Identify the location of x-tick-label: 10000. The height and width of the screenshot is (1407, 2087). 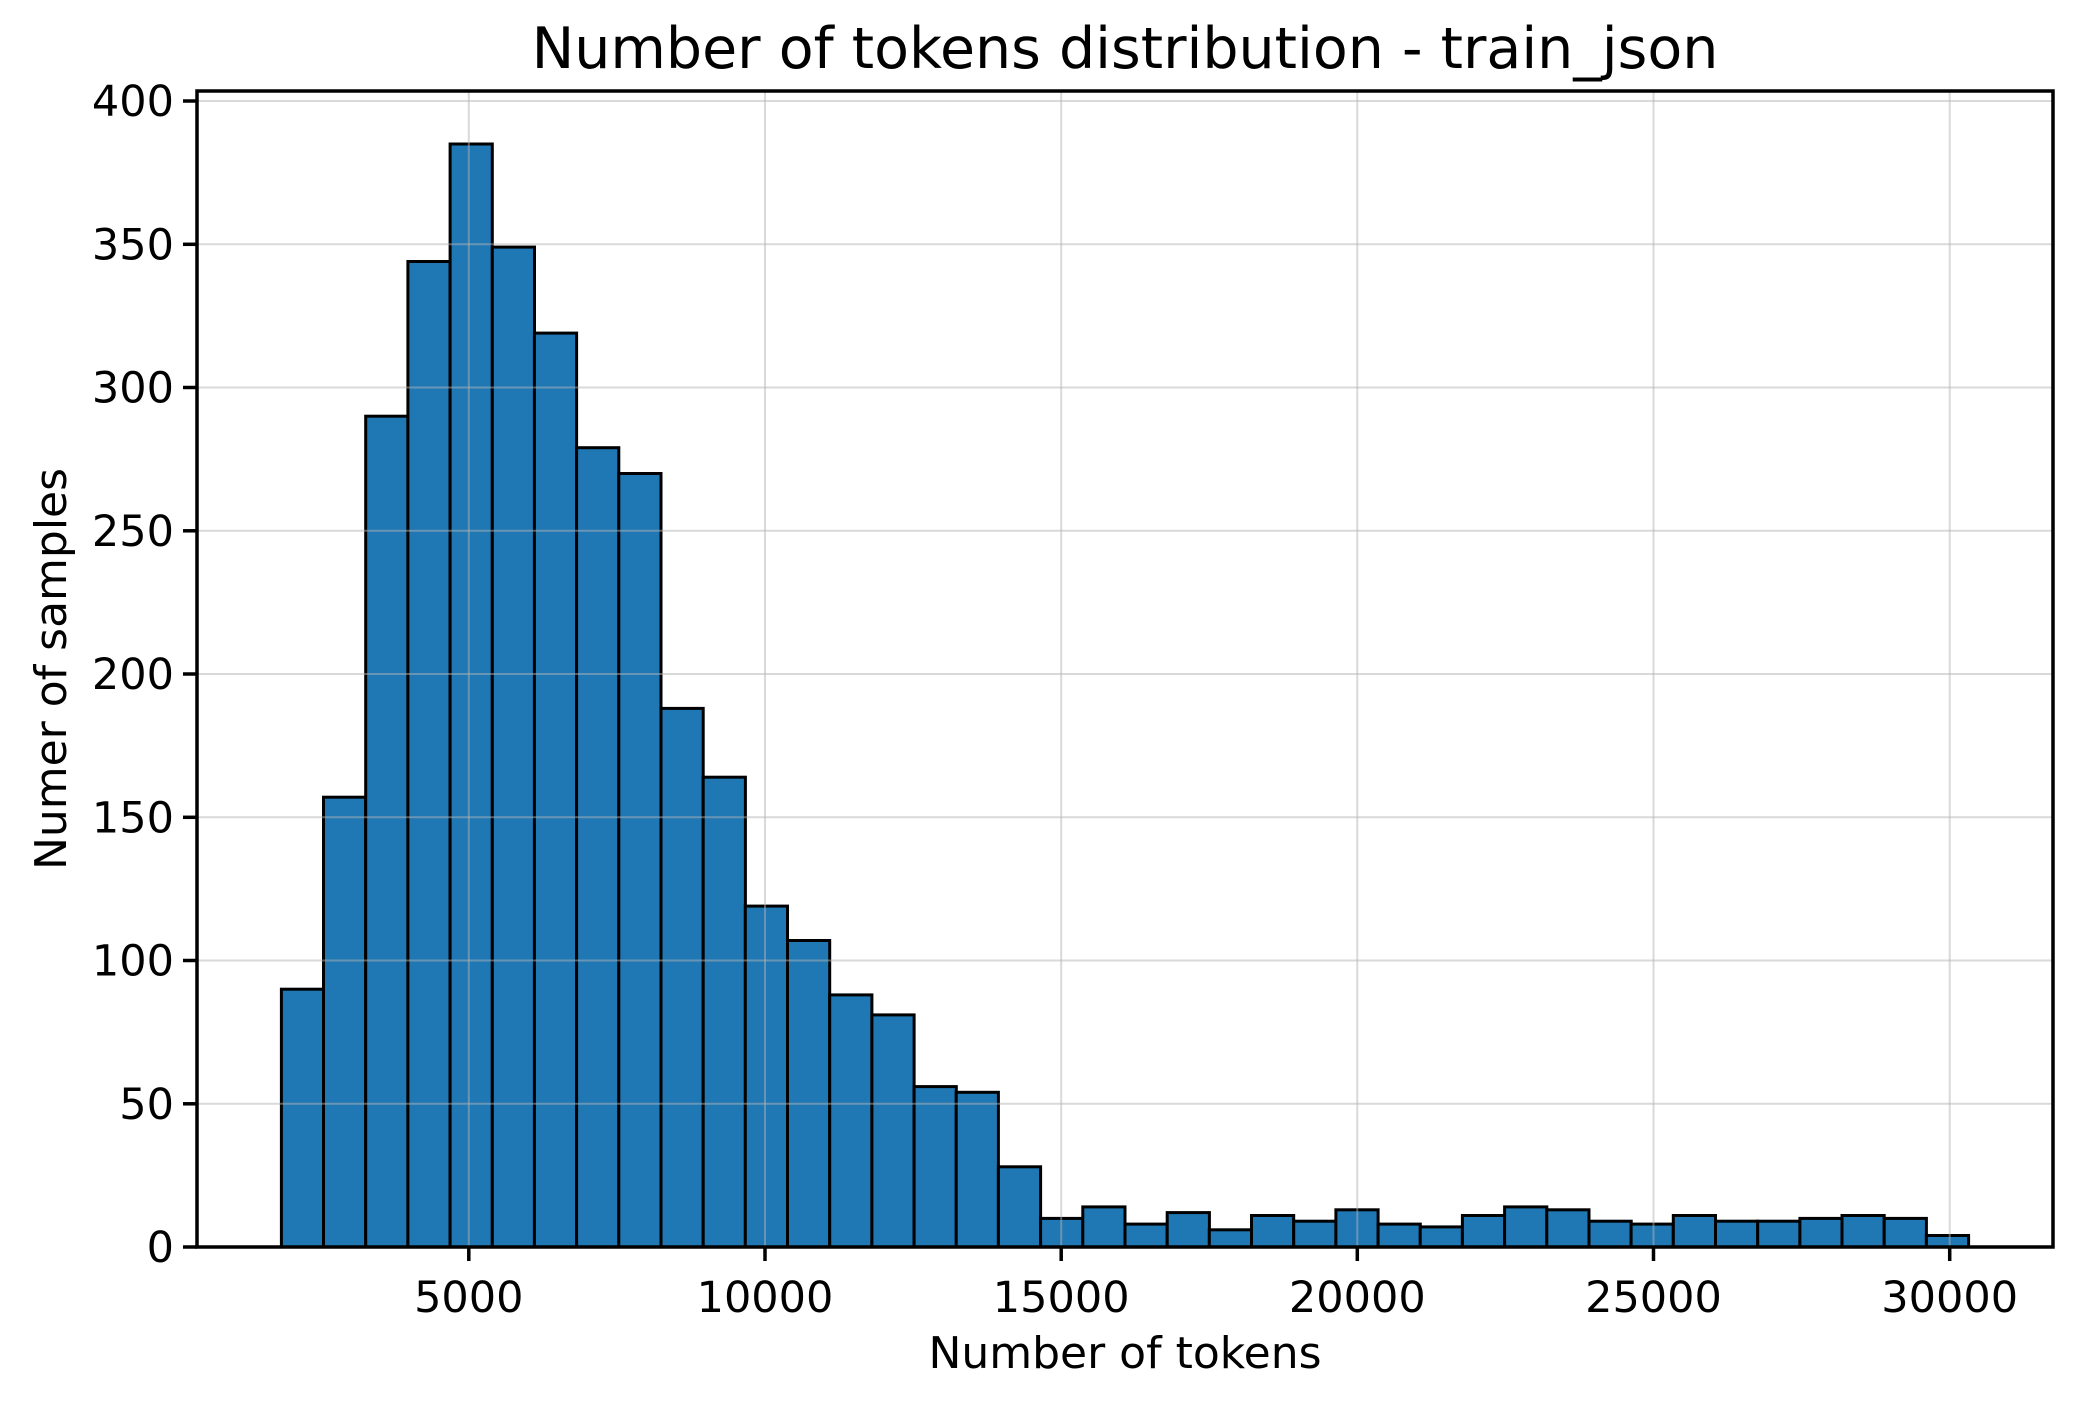
(765, 1298).